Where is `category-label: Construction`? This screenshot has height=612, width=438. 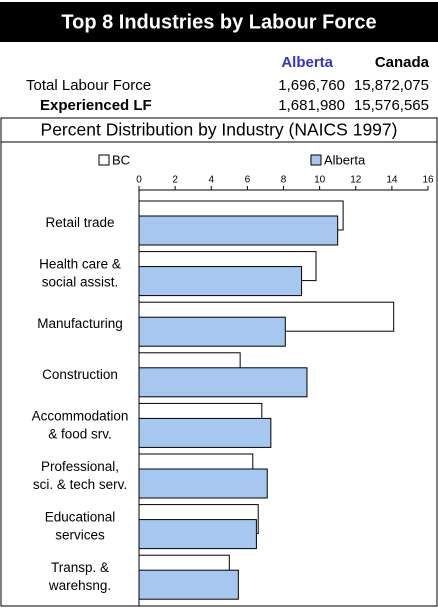
category-label: Construction is located at coordinates (80, 373).